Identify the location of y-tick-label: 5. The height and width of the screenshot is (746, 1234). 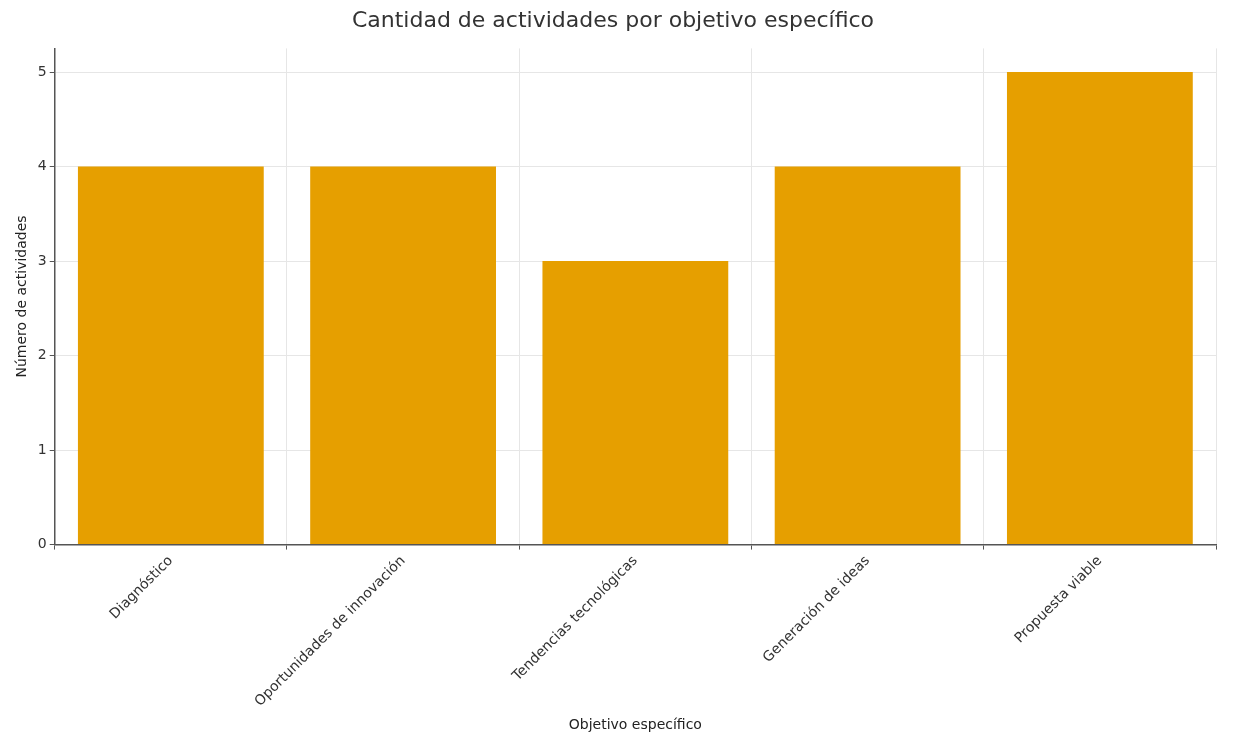
(42, 70).